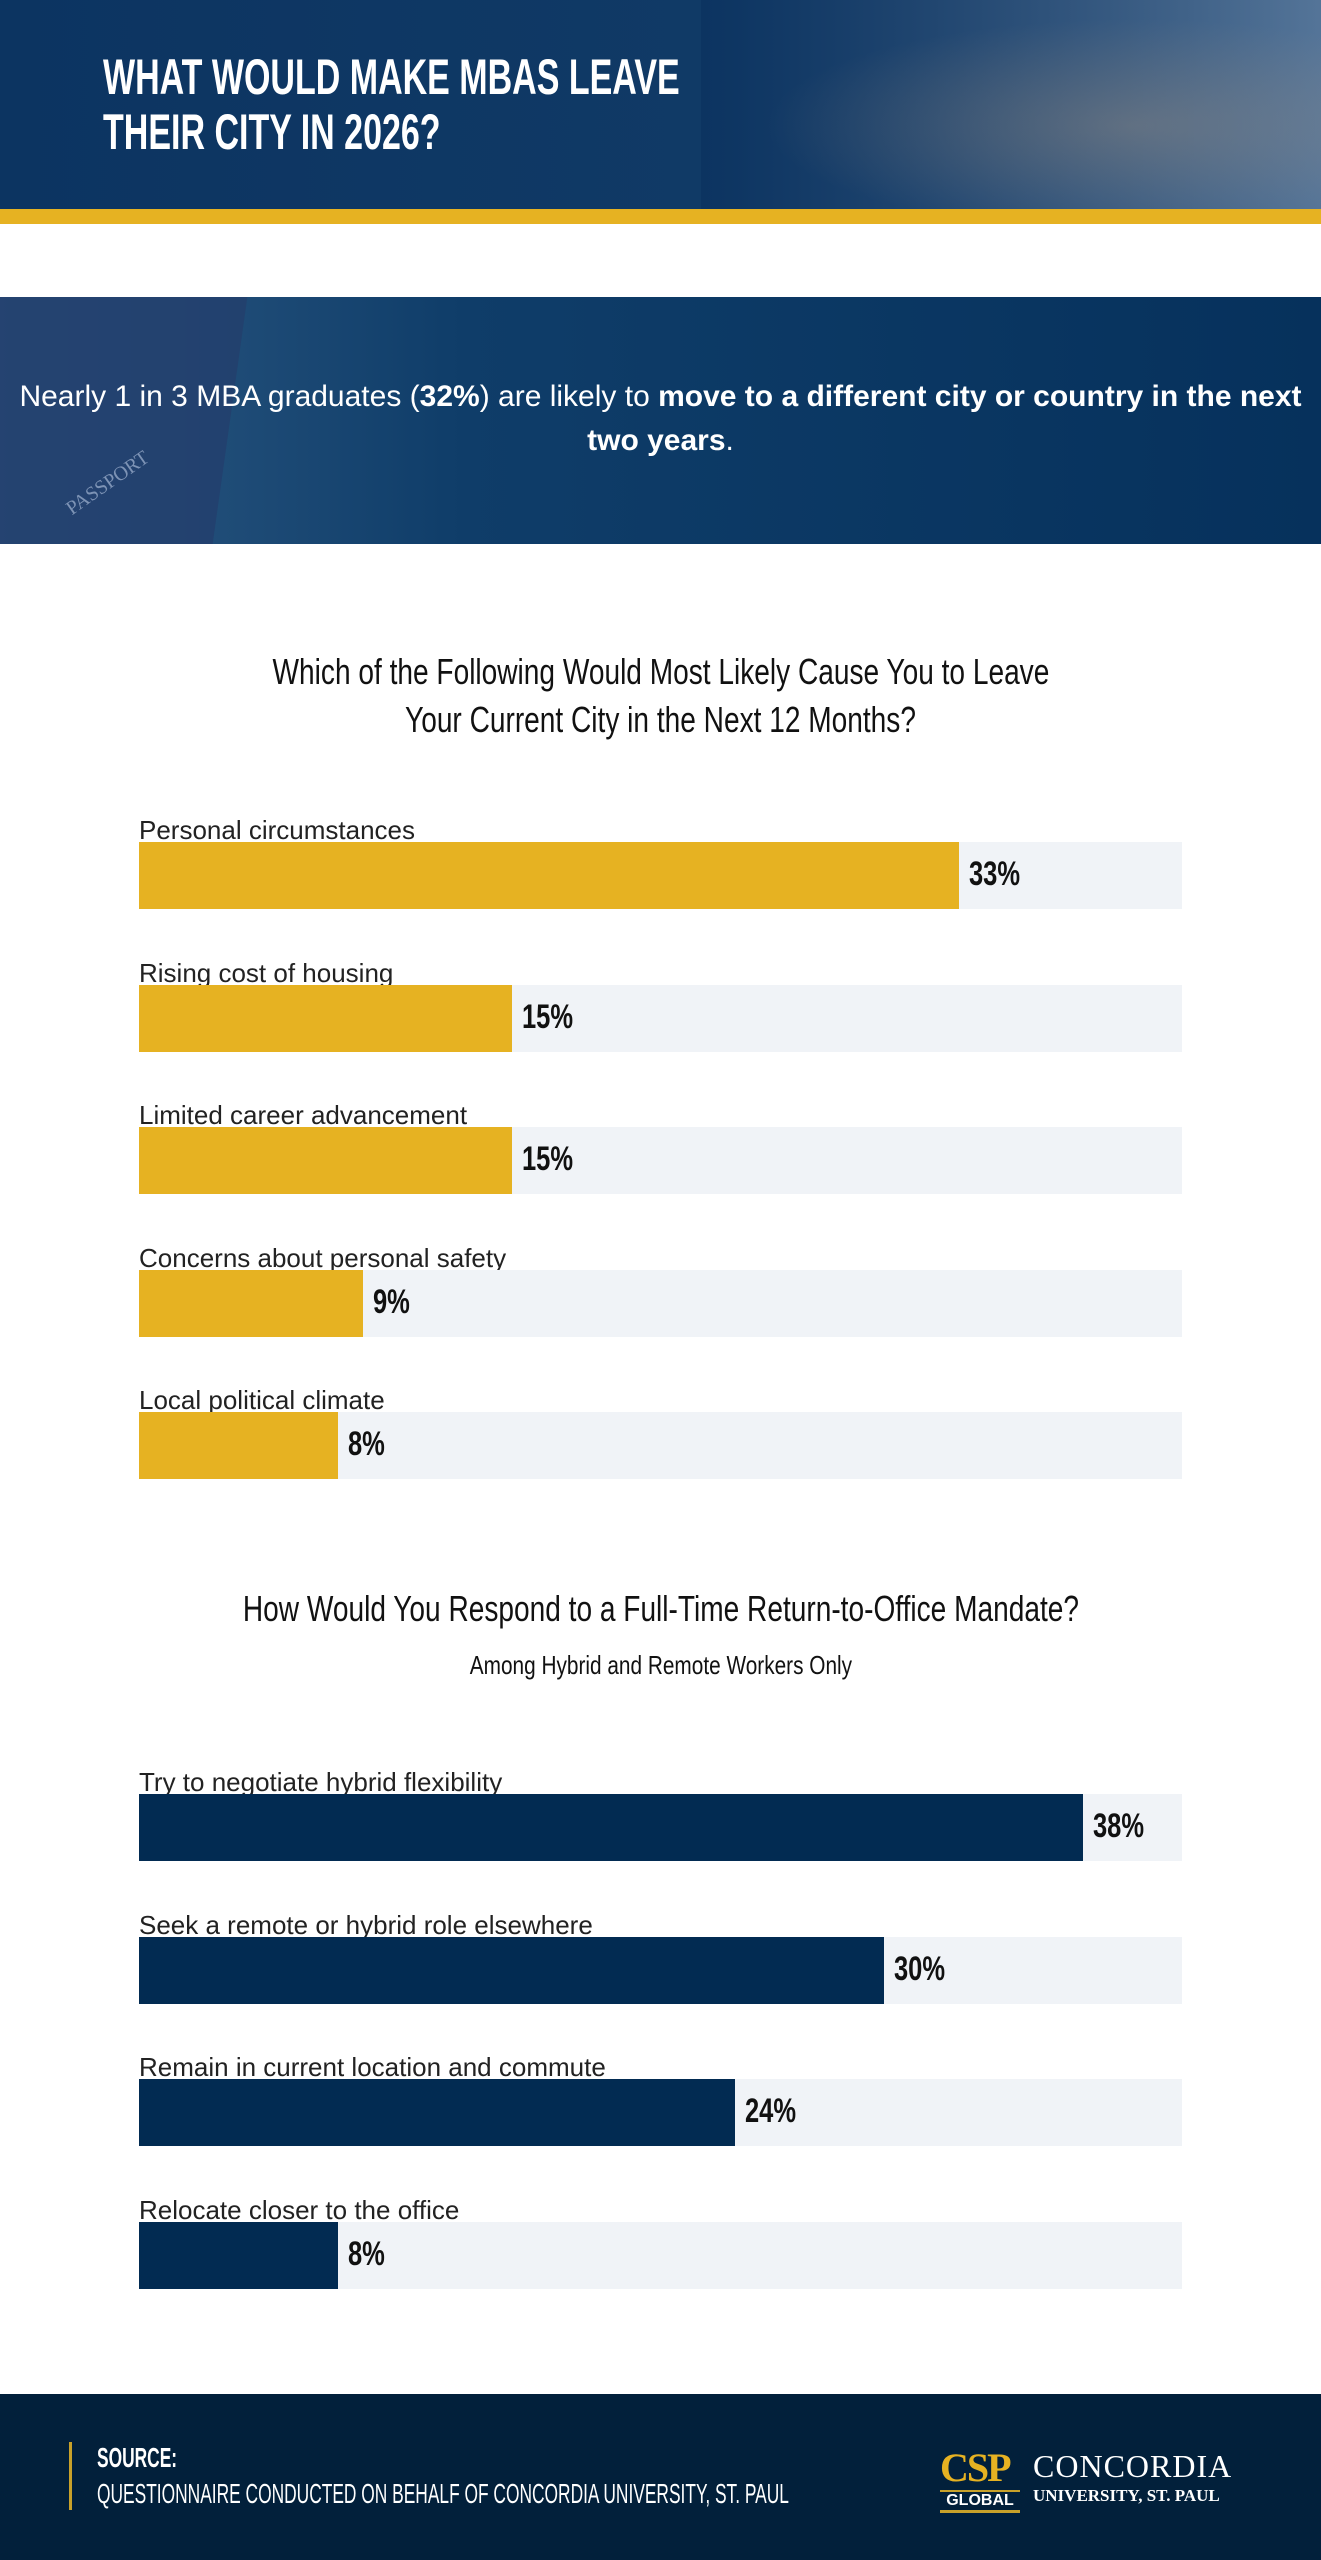 The width and height of the screenshot is (1321, 2560). I want to click on bar-value-text: 38%, so click(1118, 1826).